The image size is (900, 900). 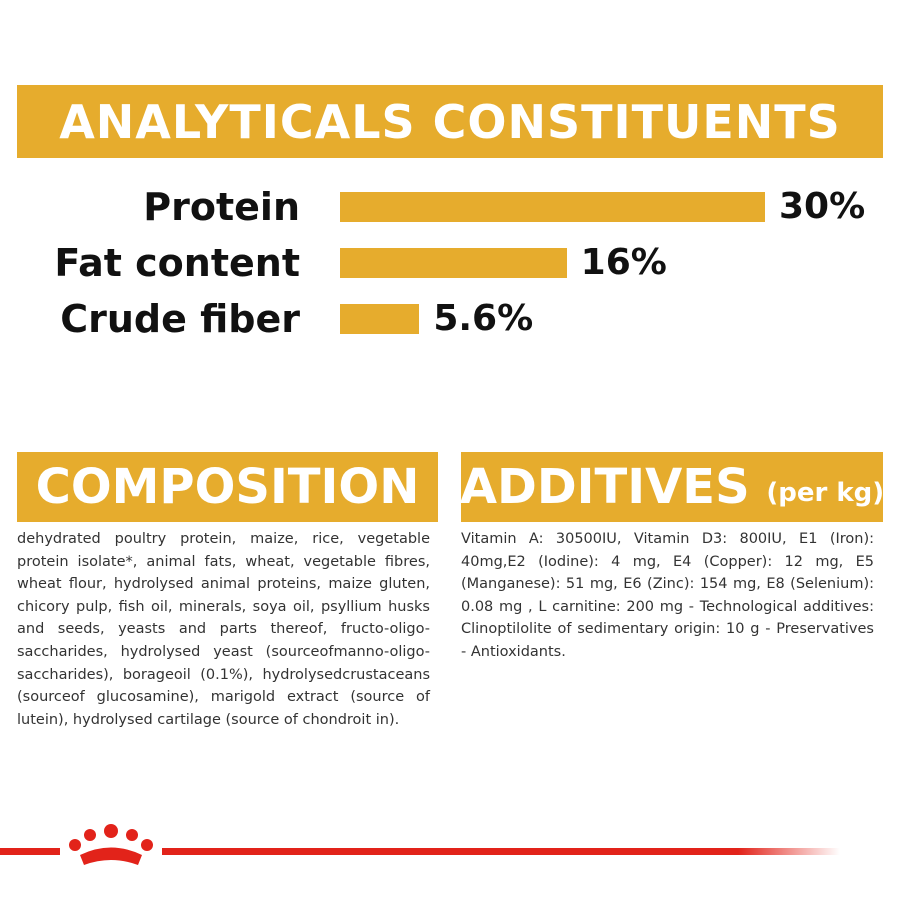 I want to click on category-label: Fat content, so click(x=177, y=263).